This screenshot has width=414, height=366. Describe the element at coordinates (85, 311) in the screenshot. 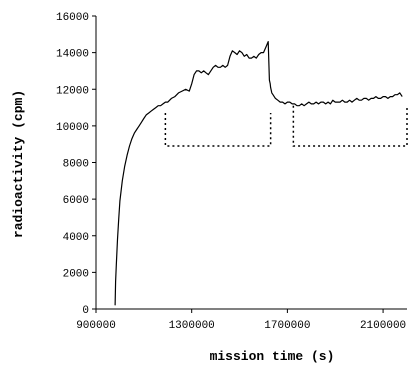

I see `y-tick-label: 0` at that location.